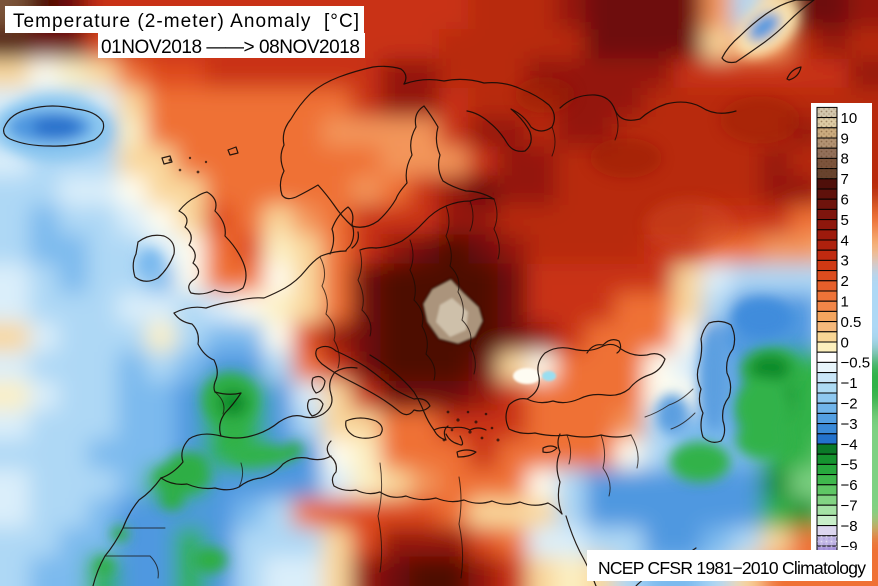 Image resolution: width=878 pixels, height=586 pixels. Describe the element at coordinates (186, 21) in the screenshot. I see `svg-text:Temperature (2-meter) Anomaly: Temperature (2-meter) Anomaly [°C]` at that location.